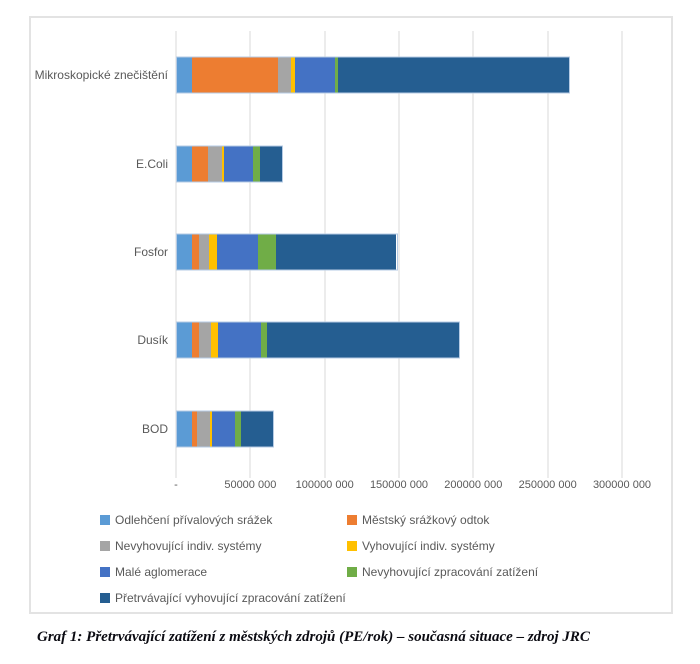 The width and height of the screenshot is (700, 664). What do you see at coordinates (101, 75) in the screenshot?
I see `category-label: Mikroskopické znečištění` at bounding box center [101, 75].